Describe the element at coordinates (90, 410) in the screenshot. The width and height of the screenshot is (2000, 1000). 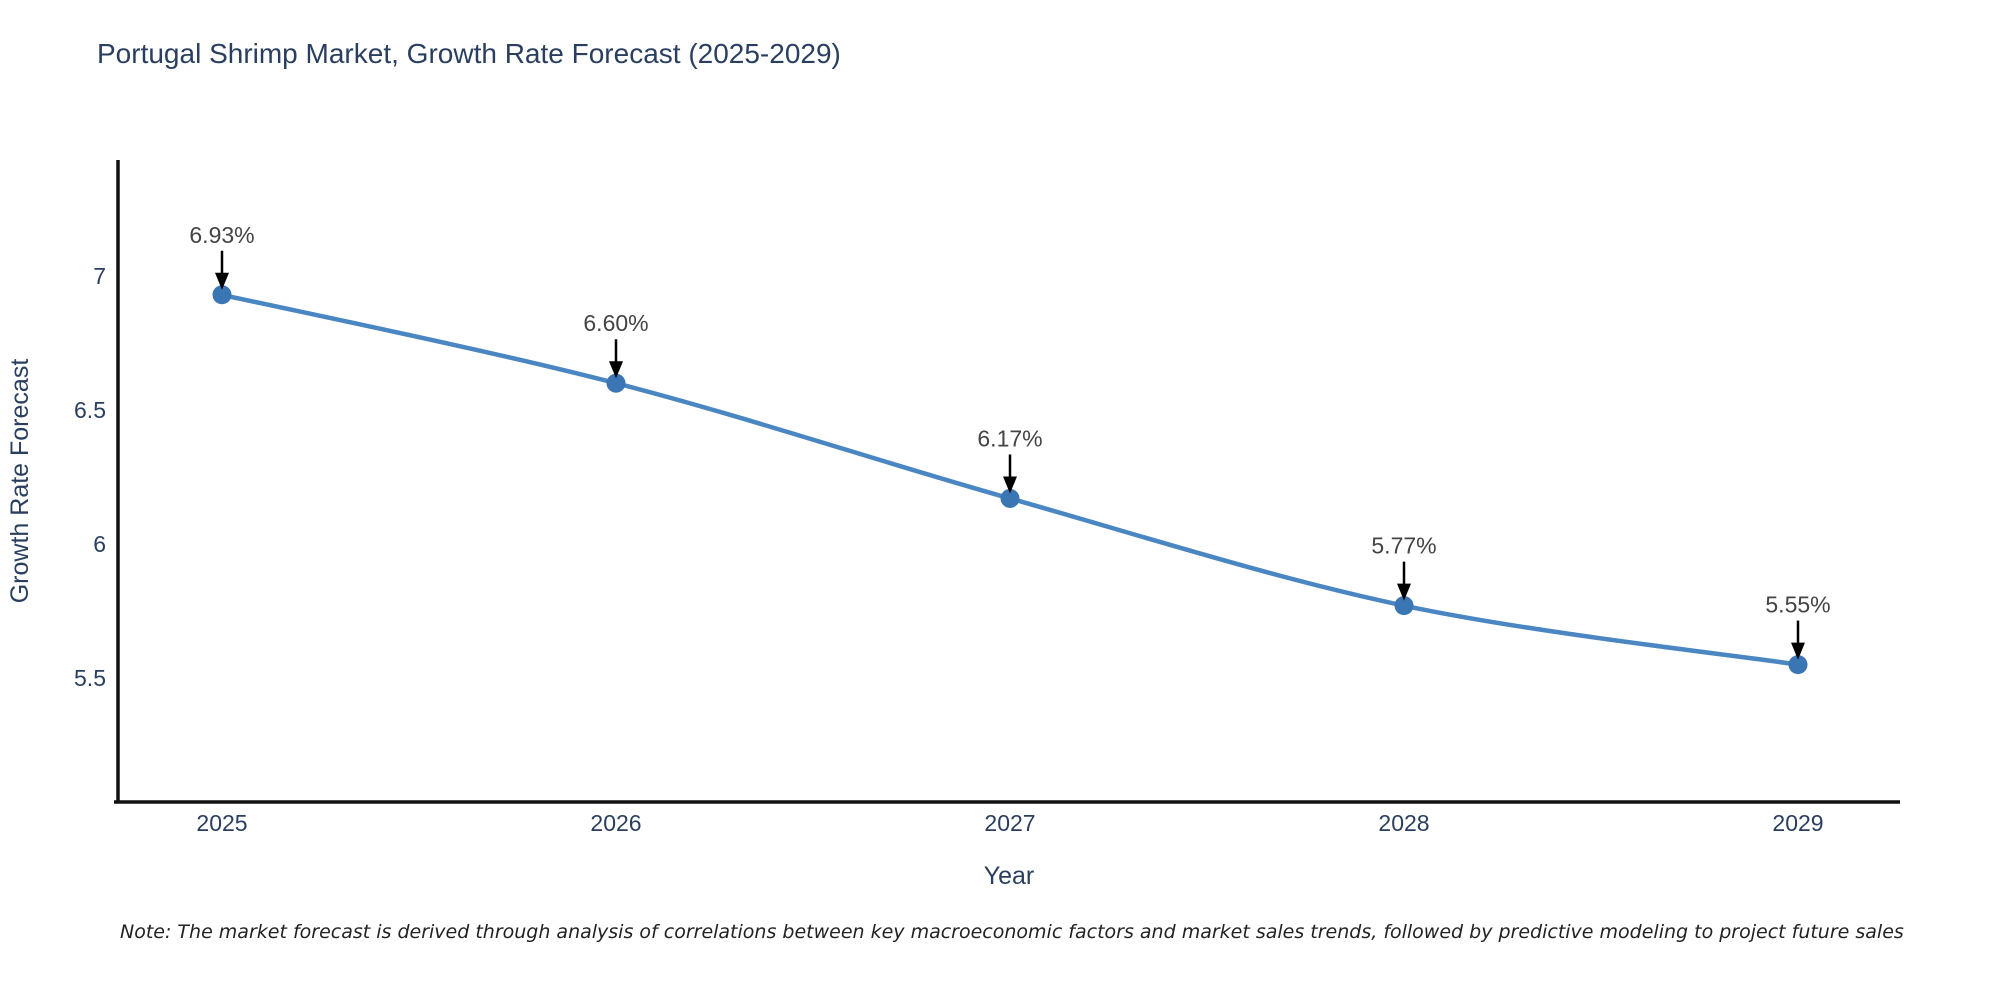
I see `y-tick-label: 6.5` at that location.